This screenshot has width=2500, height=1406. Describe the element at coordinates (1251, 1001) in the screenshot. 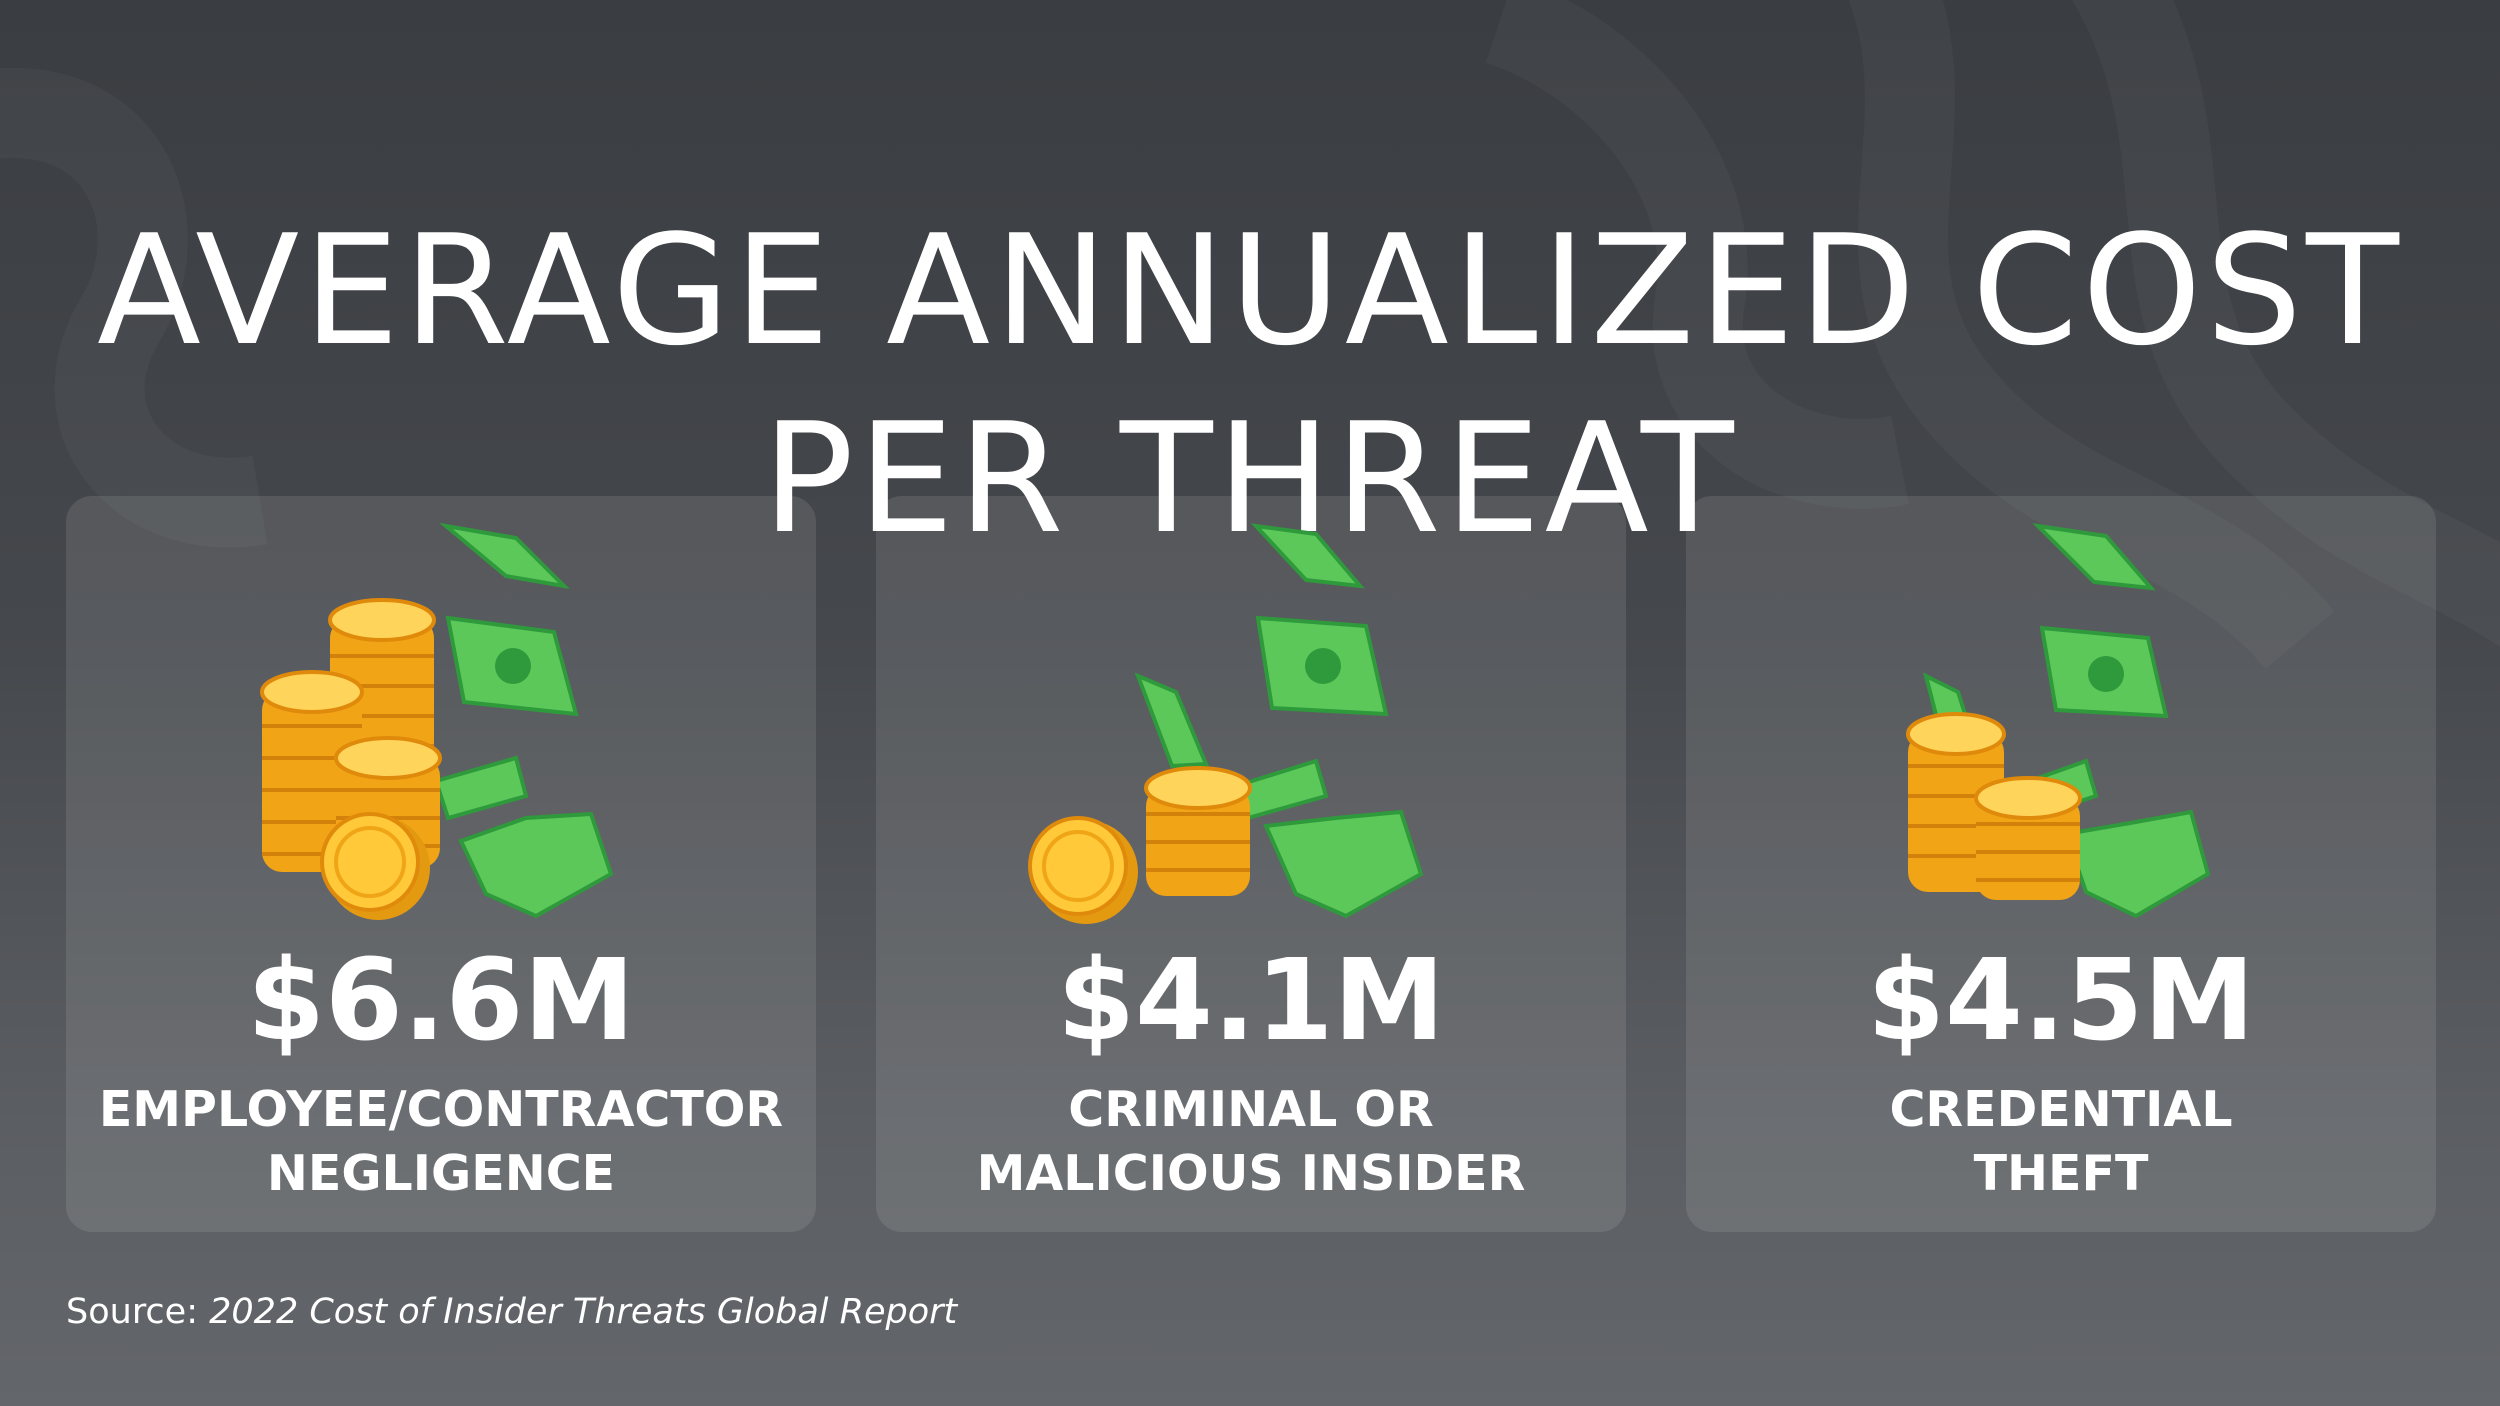

I see `cost-value: $4.1M` at that location.